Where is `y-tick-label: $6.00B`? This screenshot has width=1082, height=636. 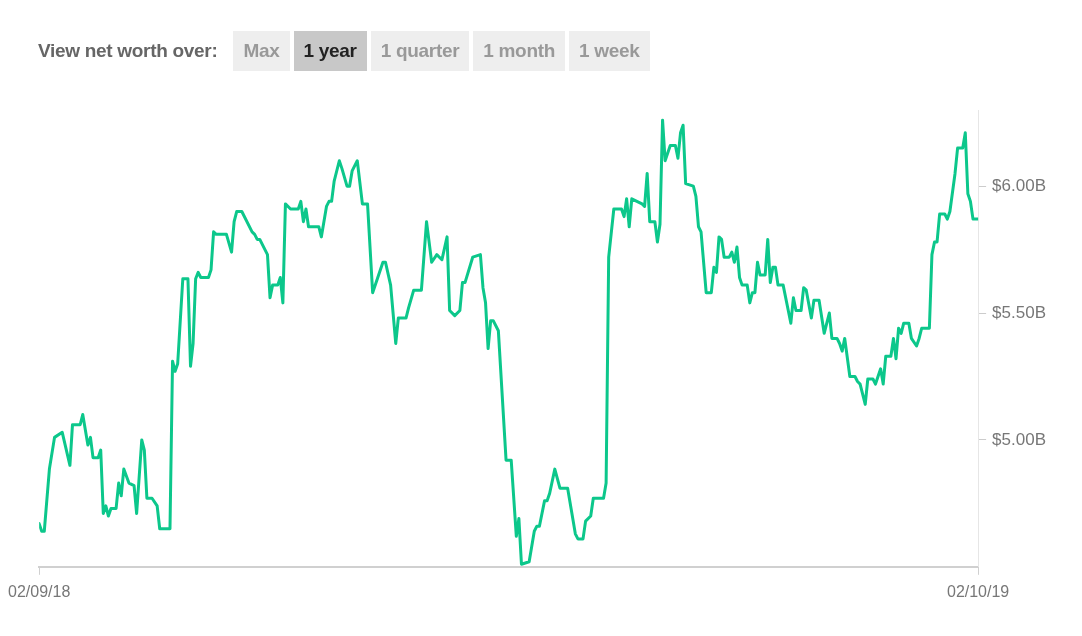
y-tick-label: $6.00B is located at coordinates (1019, 185).